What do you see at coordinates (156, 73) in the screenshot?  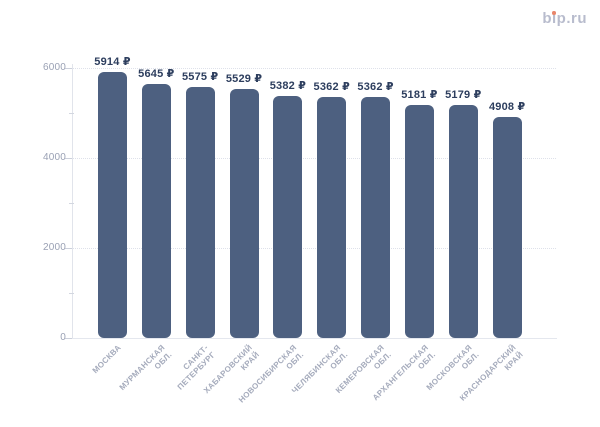 I see `bar-value-label: 5645 ₽` at bounding box center [156, 73].